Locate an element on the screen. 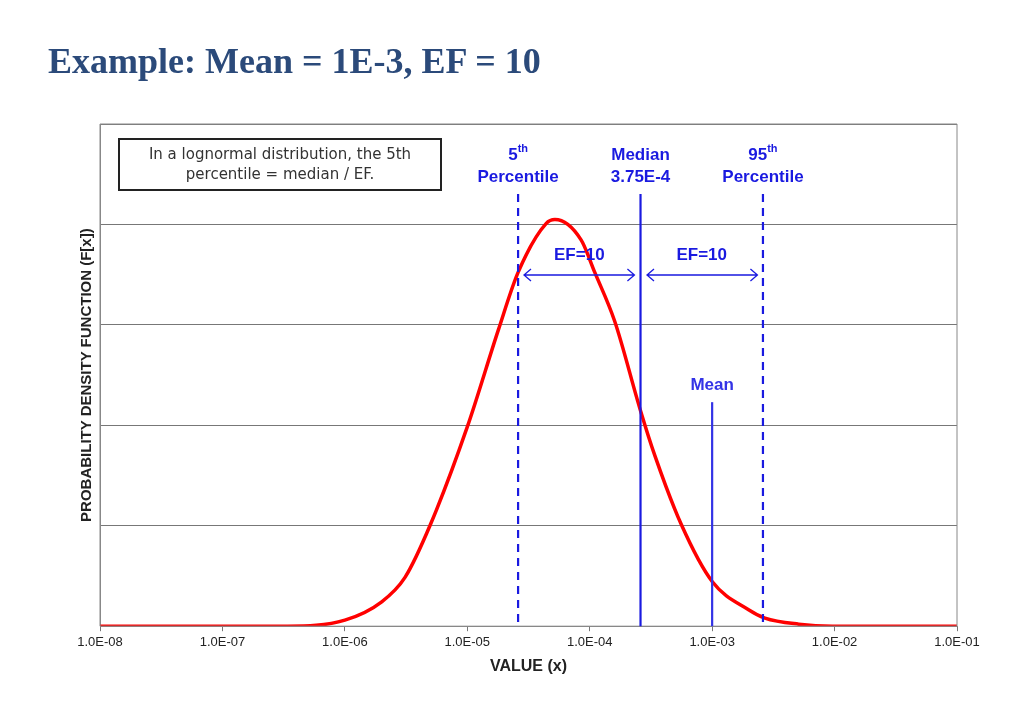 The width and height of the screenshot is (1011, 710). y-axis-title: PROBABILITY DENSITY FUNCTION (F[x]) is located at coordinates (86, 375).